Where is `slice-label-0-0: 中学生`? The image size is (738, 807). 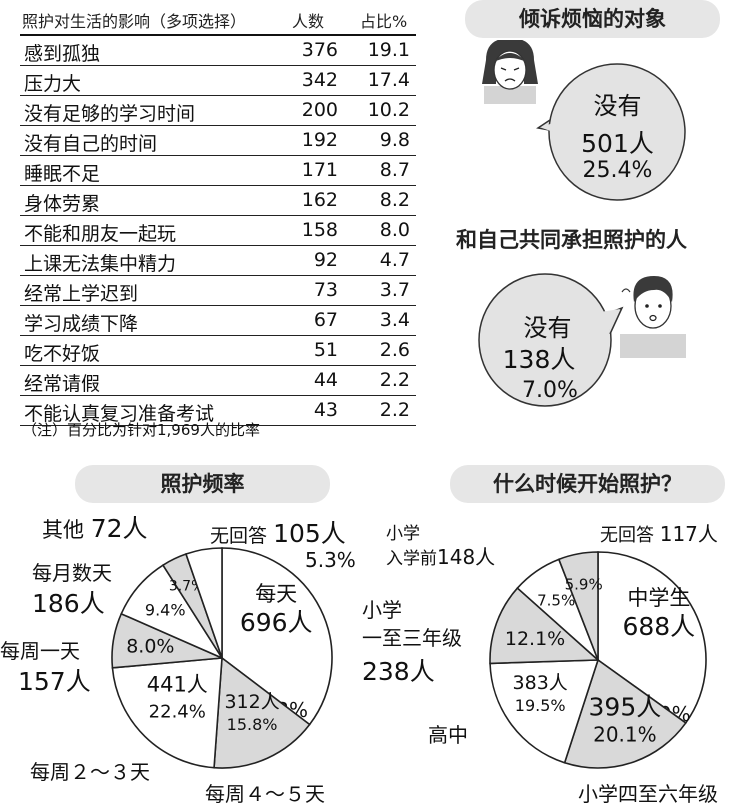 slice-label-0-0: 中学生 is located at coordinates (658, 598).